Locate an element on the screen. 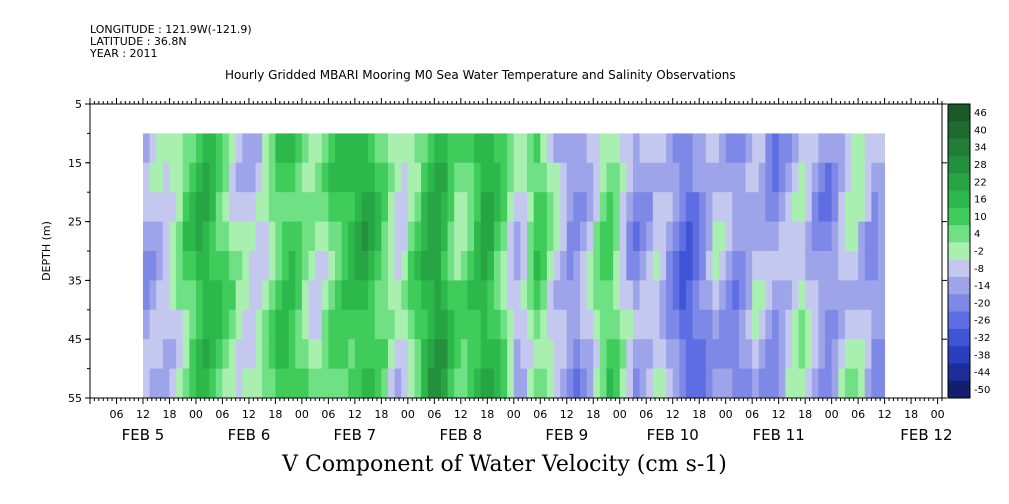  x-date-label: FEB 12 is located at coordinates (926, 435).